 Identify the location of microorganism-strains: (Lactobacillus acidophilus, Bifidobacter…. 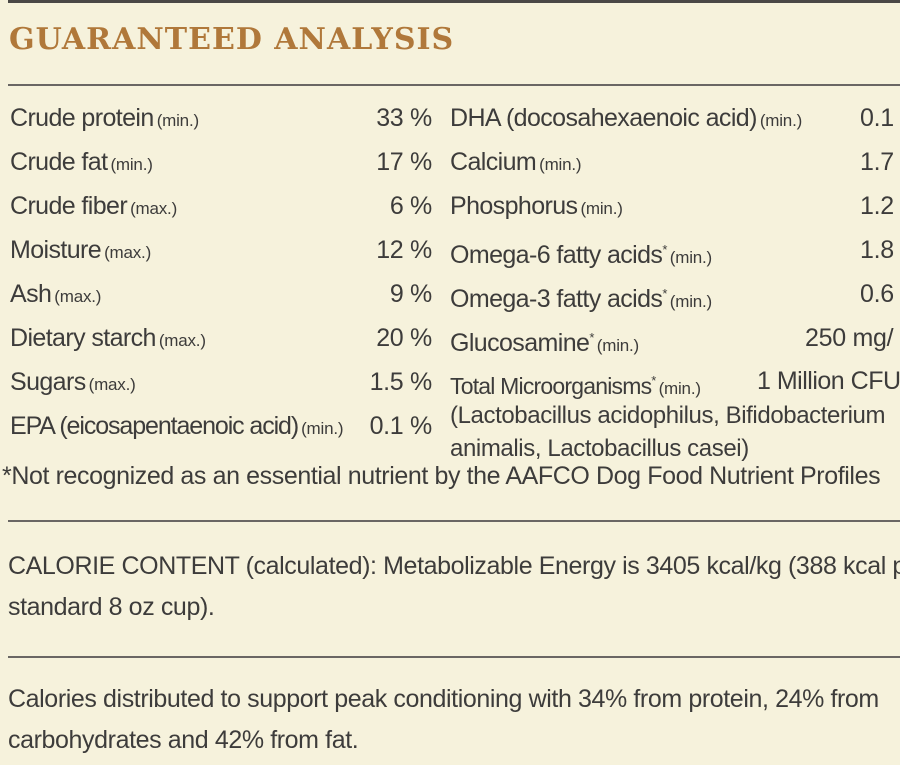
(668, 432).